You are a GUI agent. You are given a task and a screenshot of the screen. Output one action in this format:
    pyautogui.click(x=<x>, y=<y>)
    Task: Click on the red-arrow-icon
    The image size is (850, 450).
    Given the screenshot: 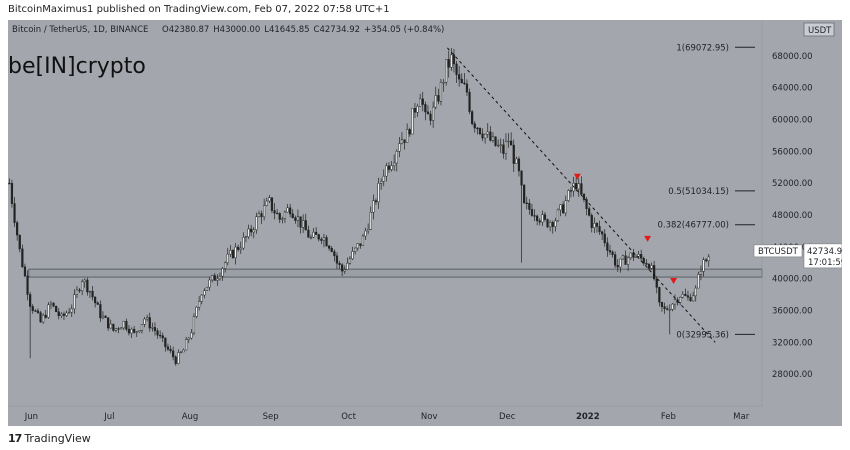 What is the action you would take?
    pyautogui.click(x=648, y=238)
    